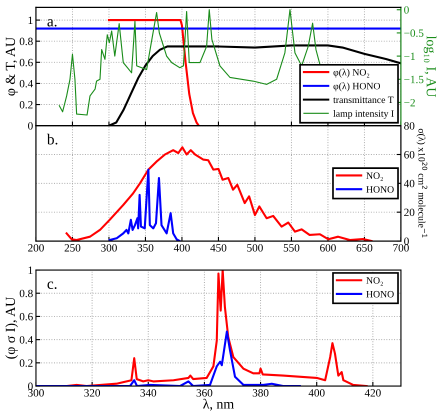  Describe the element at coordinates (218, 404) in the screenshot. I see `x-axis-title: λ, nm` at that location.